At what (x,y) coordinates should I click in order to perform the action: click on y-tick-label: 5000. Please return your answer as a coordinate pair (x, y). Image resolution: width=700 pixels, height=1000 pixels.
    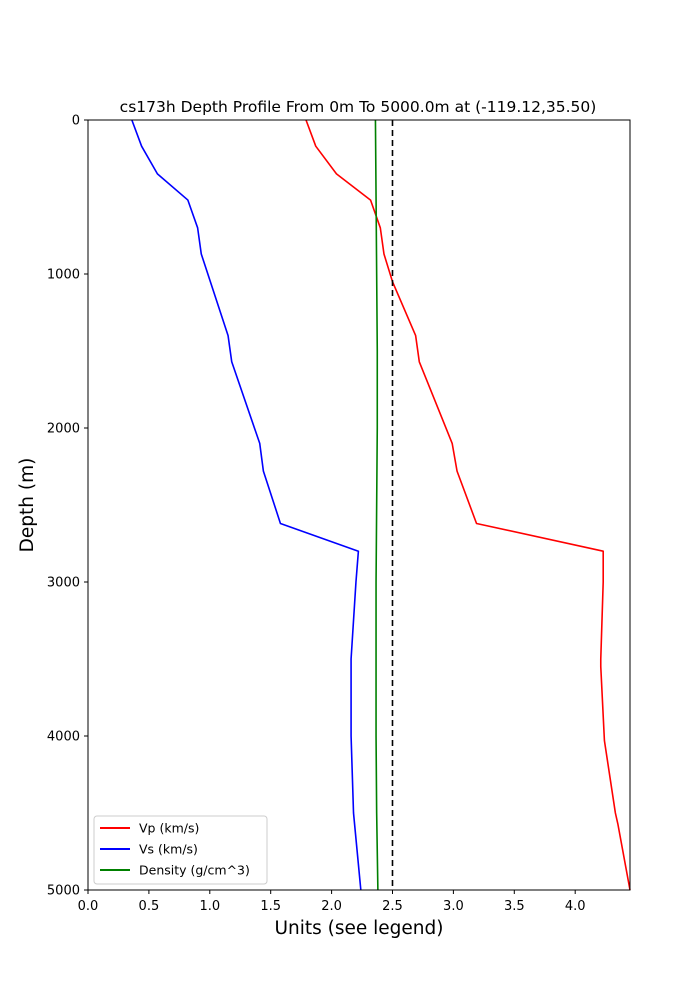
    Looking at the image, I should click on (63, 891).